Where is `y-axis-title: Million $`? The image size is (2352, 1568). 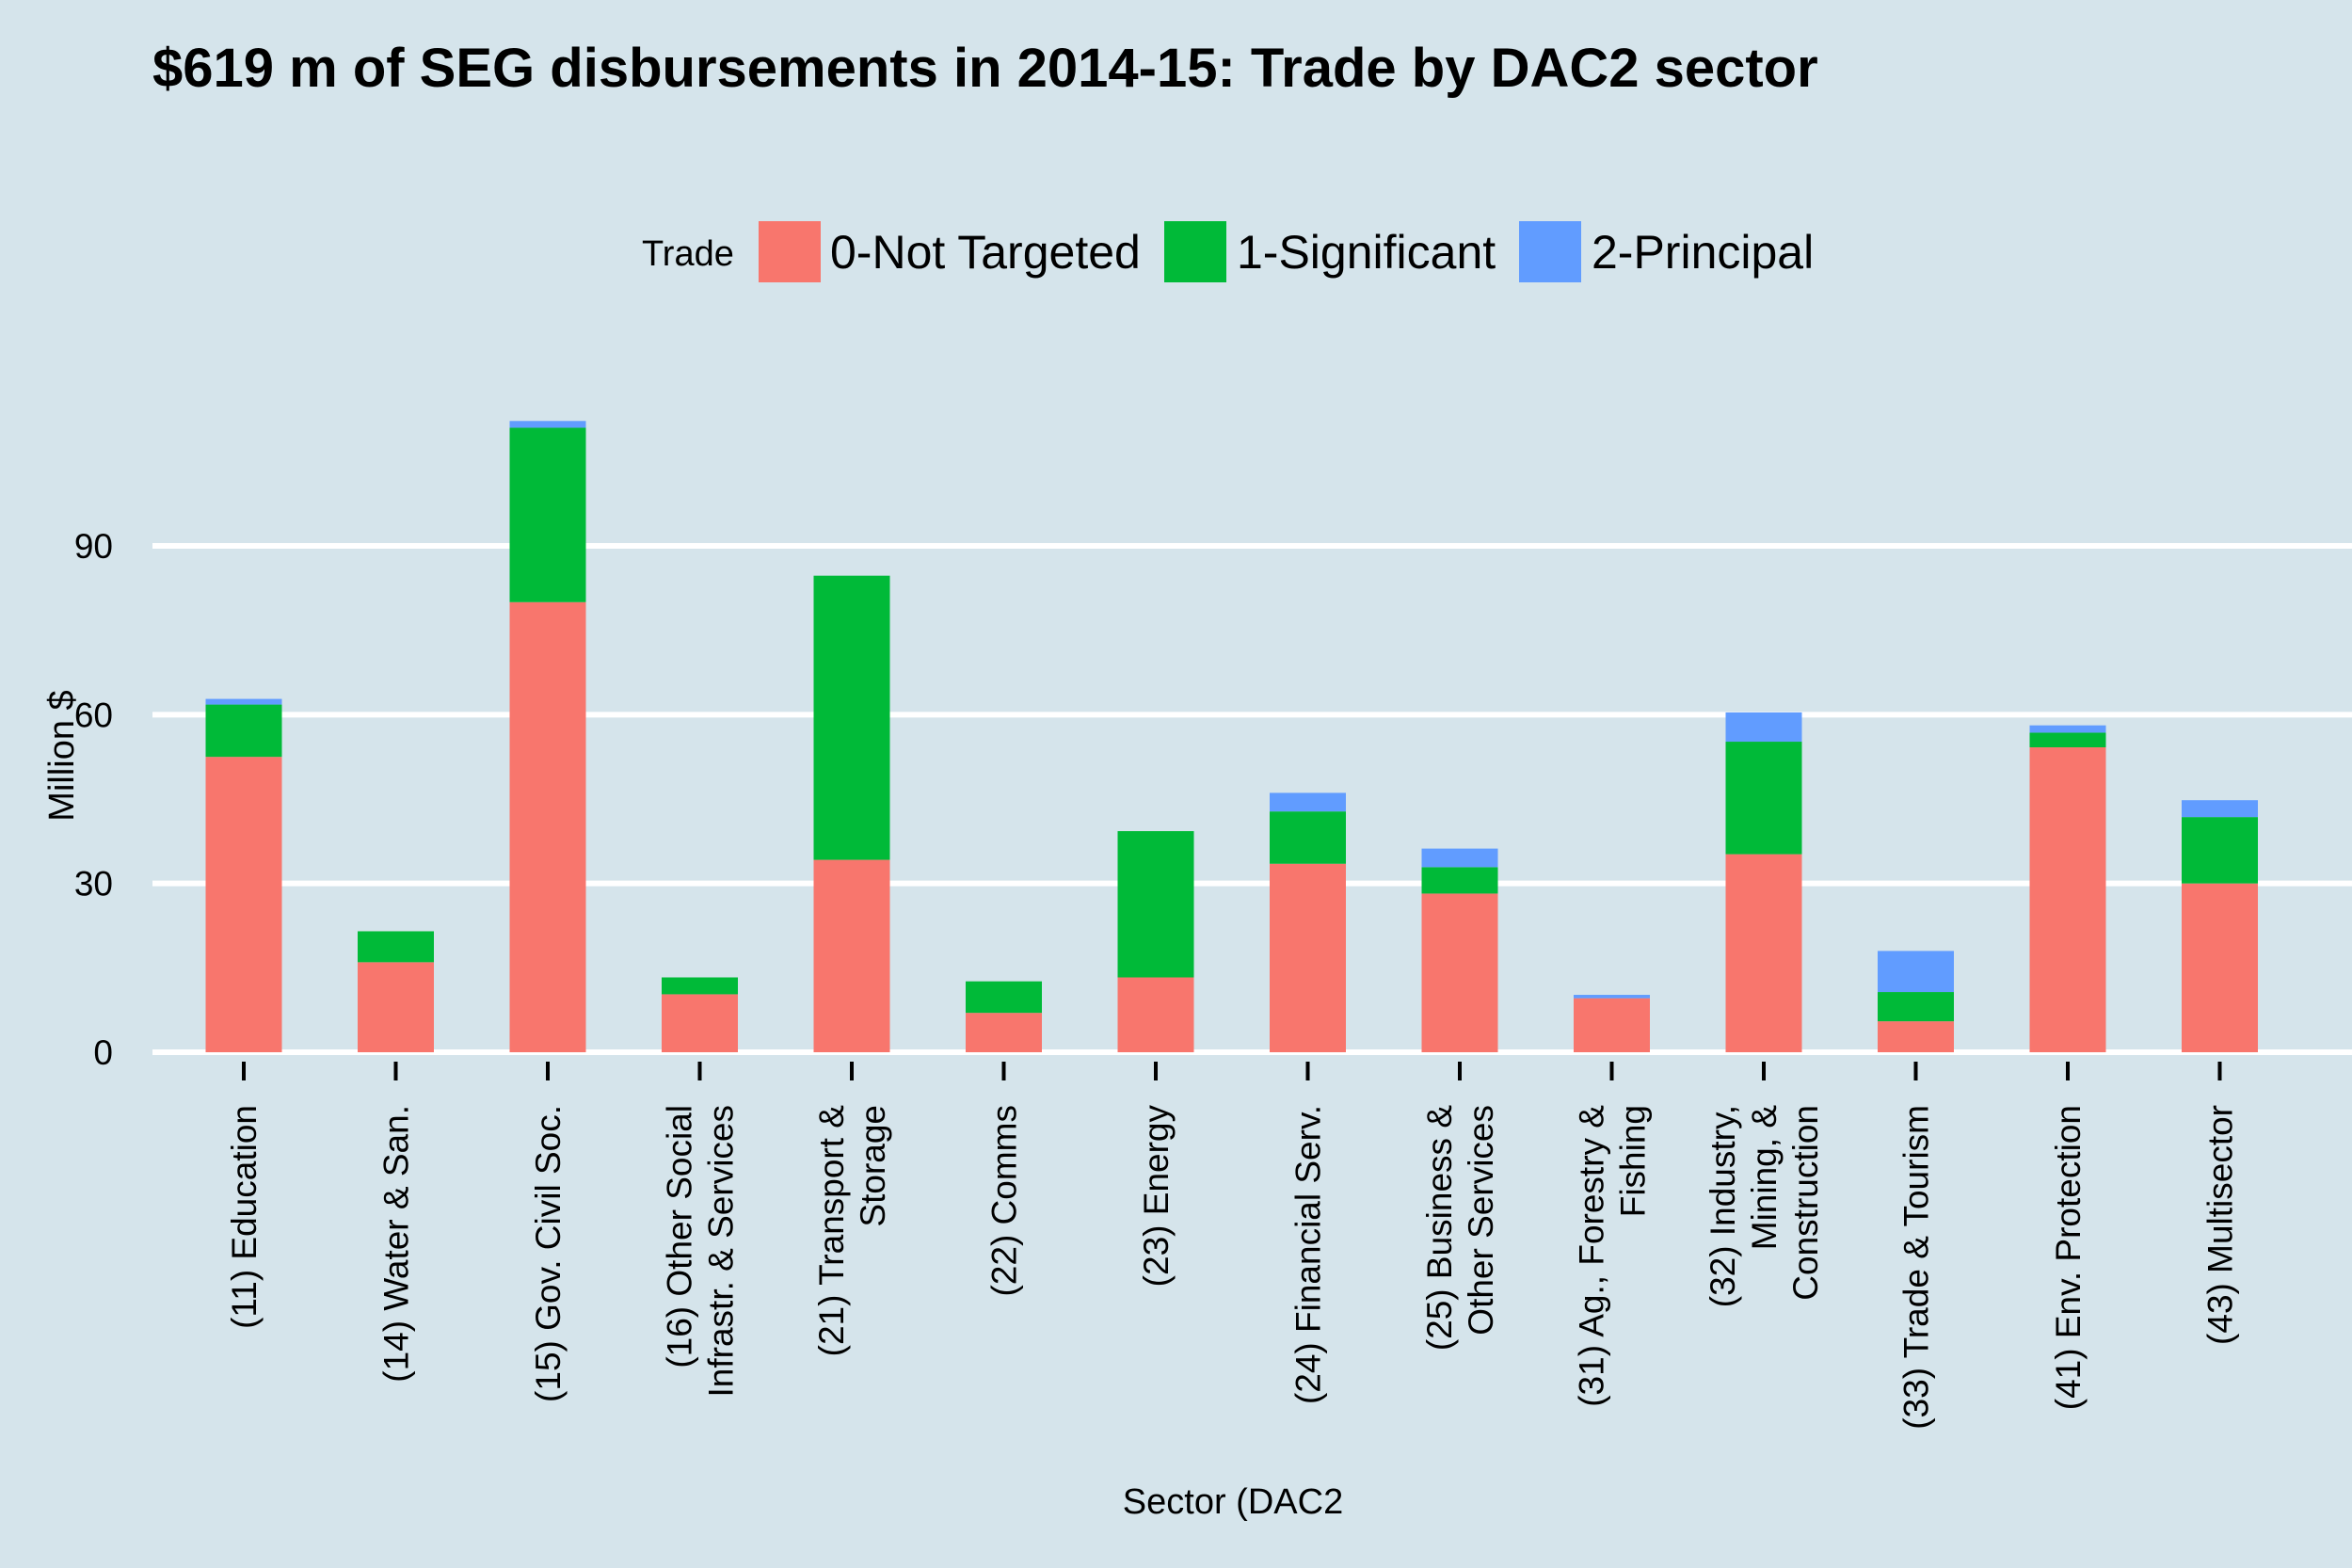
y-axis-title: Million $ is located at coordinates (62, 755).